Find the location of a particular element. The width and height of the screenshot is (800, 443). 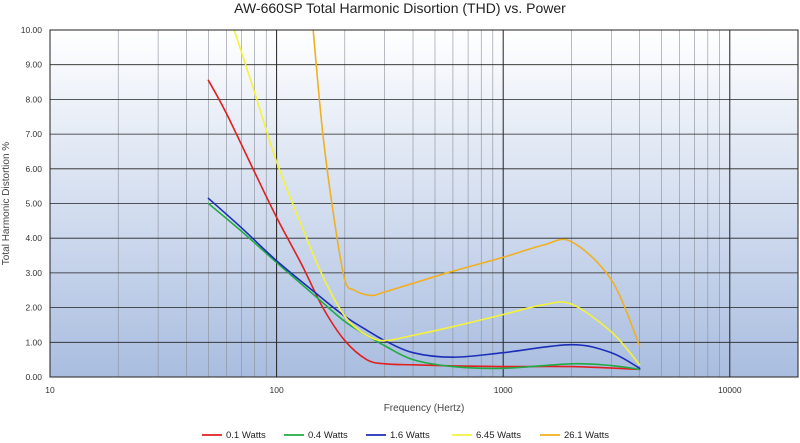

x-tick-label: 10 is located at coordinates (50, 390).